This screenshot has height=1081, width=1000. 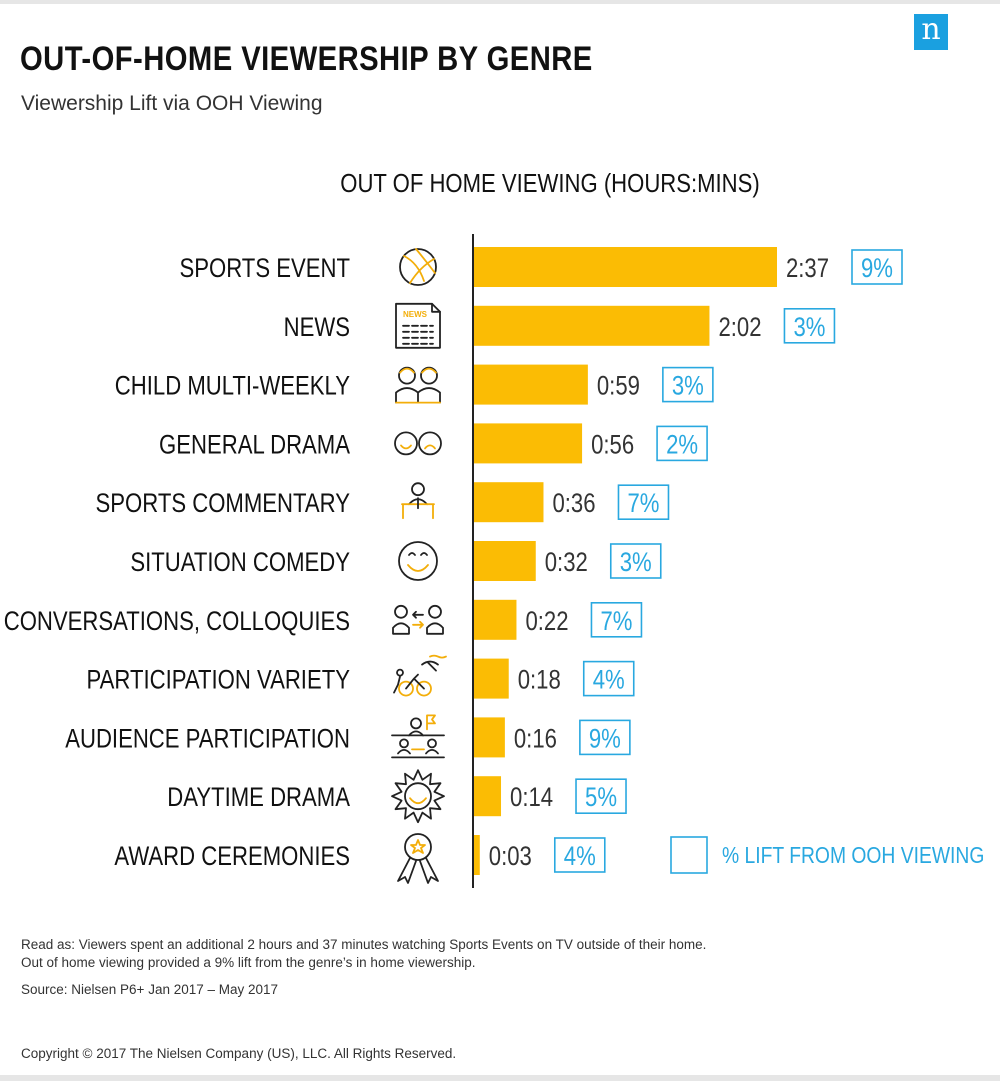 I want to click on value-label-daytime-drama: 0:14, so click(x=531, y=798).